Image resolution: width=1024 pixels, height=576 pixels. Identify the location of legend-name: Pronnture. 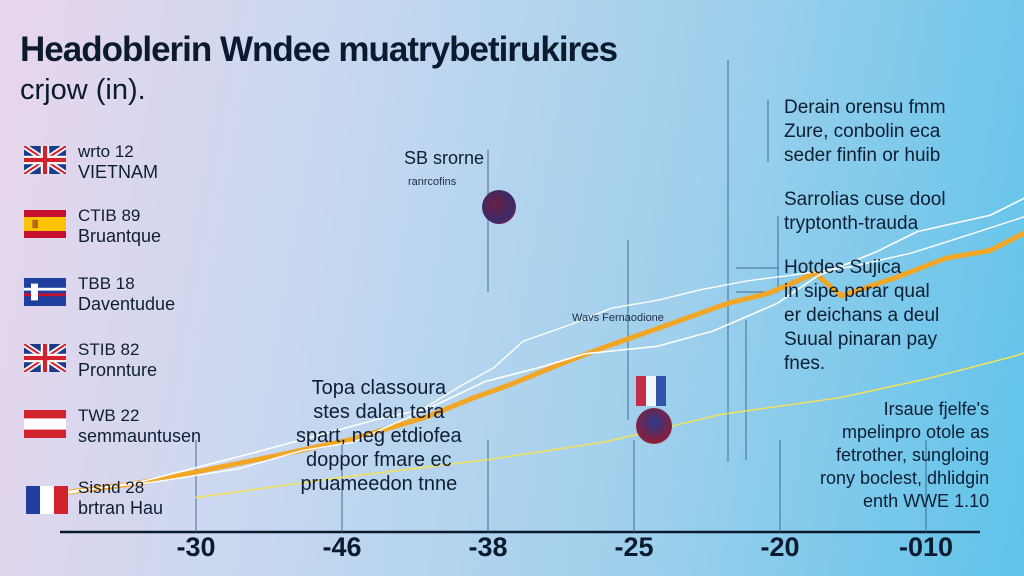
(118, 370).